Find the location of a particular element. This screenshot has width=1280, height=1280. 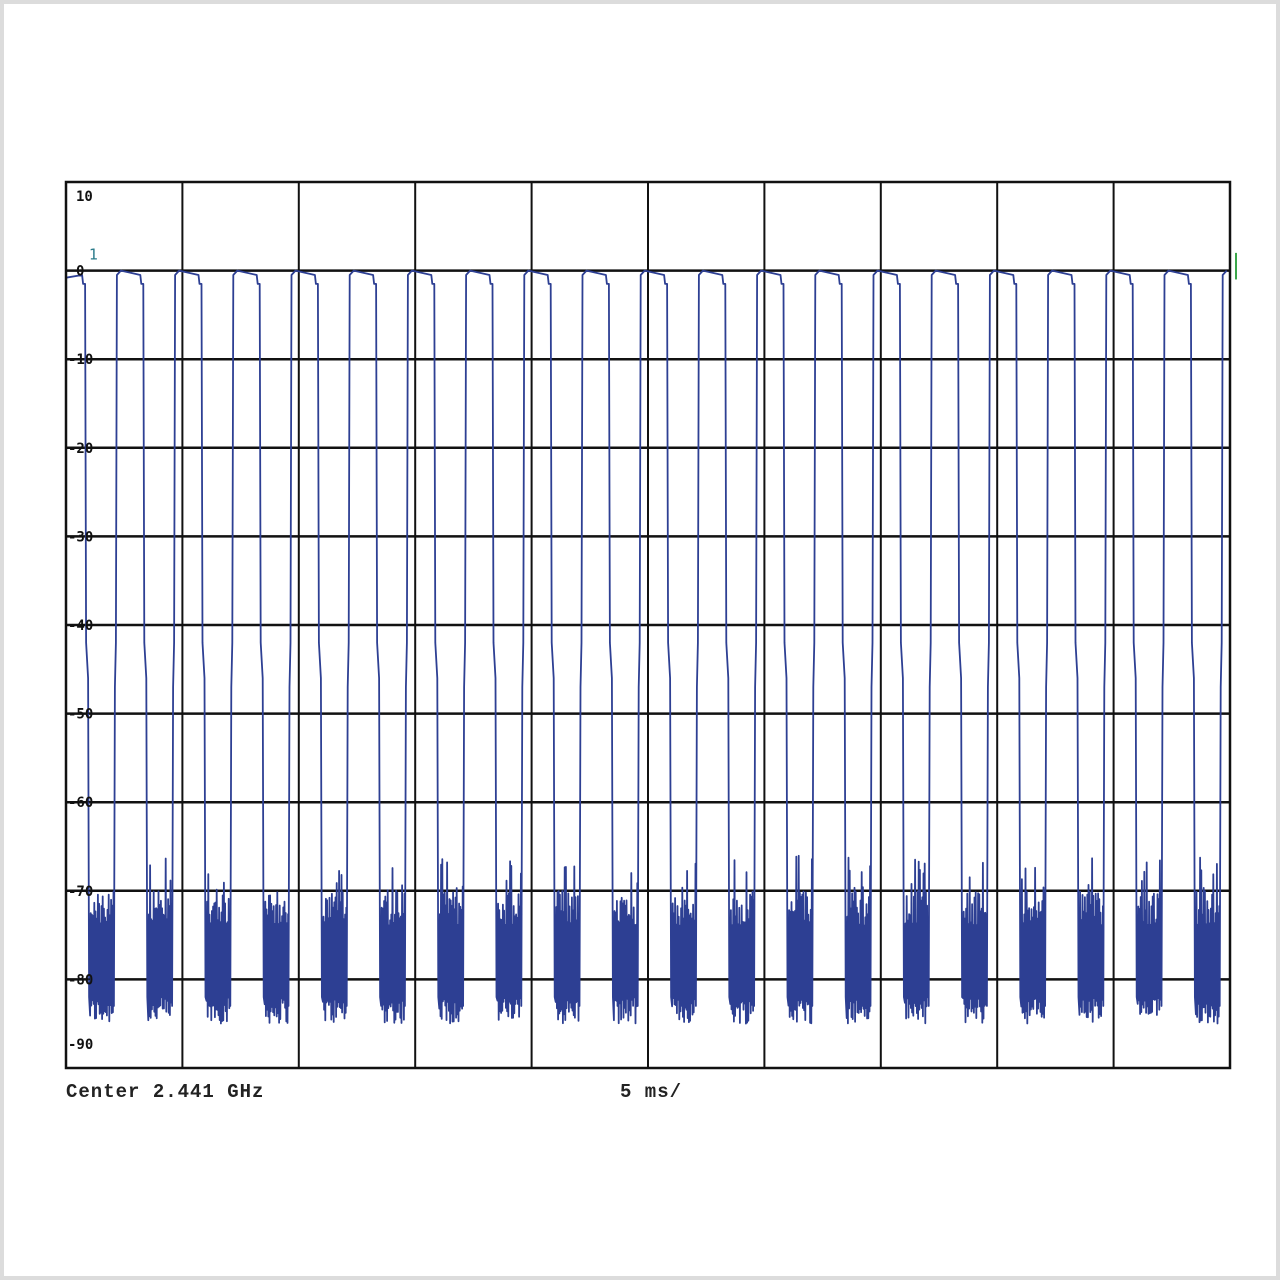

y-tick-labels: 10 0 -10 -20 -30 -40 -50 -60 -70 -80 -90 is located at coordinates (80, 621).